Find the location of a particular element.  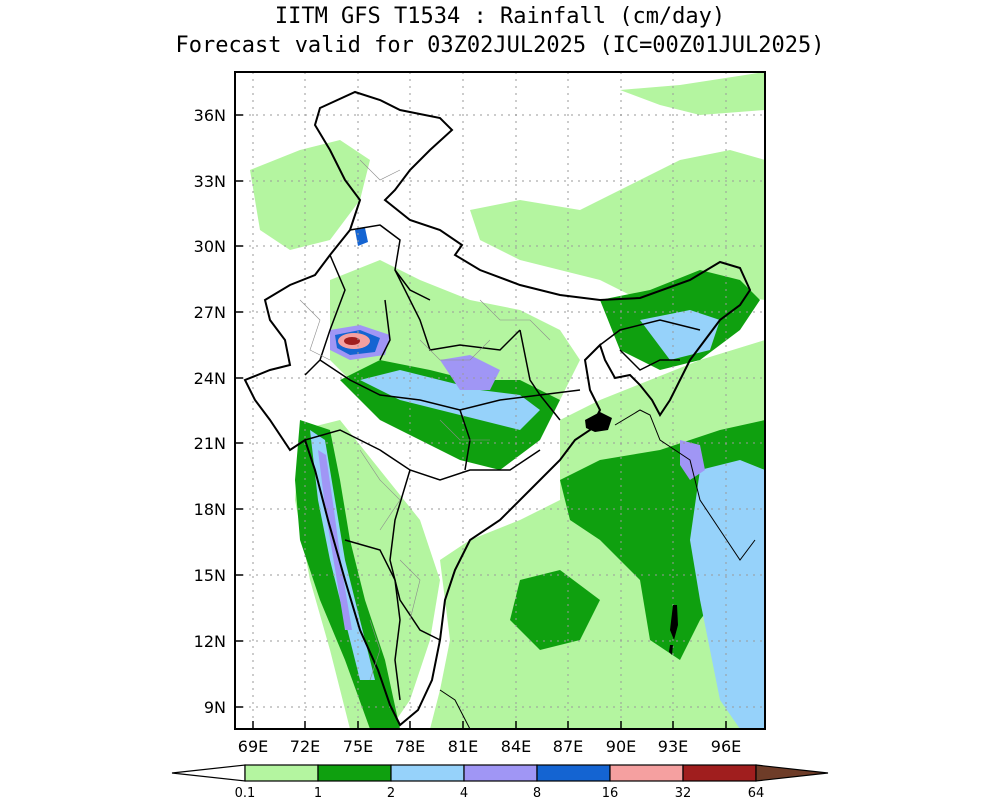

colorbar-label: 64 is located at coordinates (756, 793).